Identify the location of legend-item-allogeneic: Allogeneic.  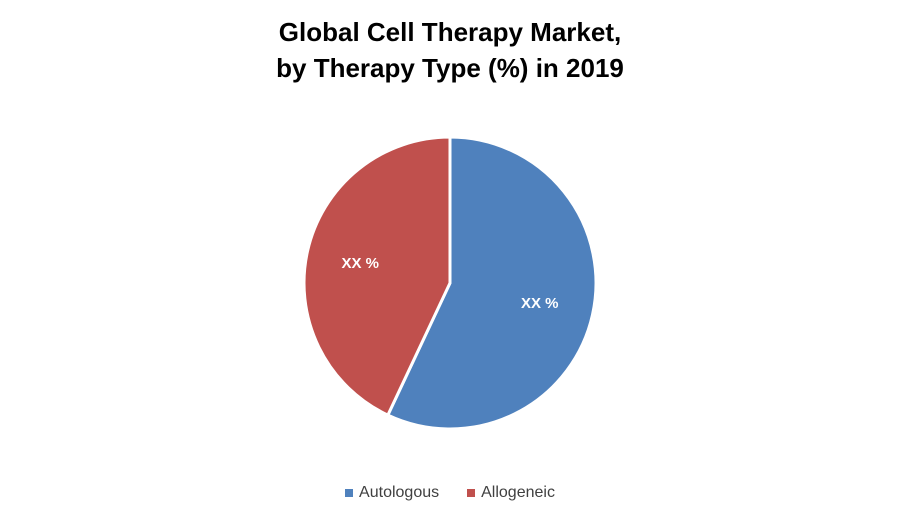
(511, 493).